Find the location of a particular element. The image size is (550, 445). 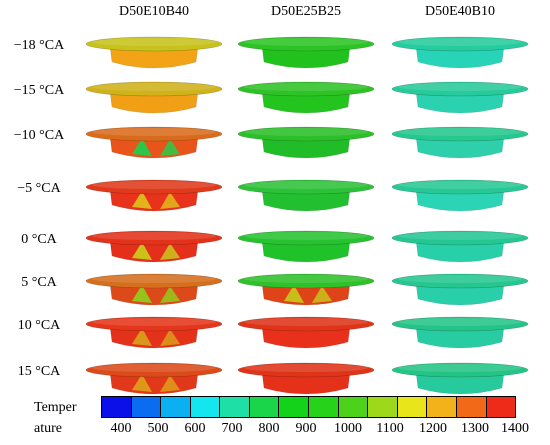

legend-tick-label: 800 is located at coordinates (269, 428).